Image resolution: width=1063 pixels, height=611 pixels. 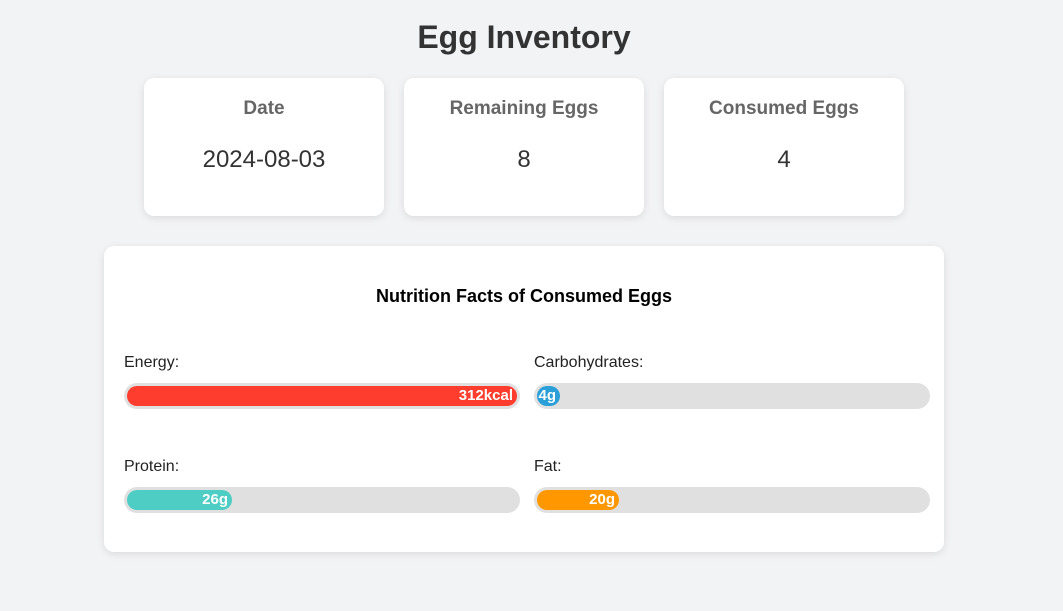 I want to click on fat-label: Fat:, so click(x=548, y=466).